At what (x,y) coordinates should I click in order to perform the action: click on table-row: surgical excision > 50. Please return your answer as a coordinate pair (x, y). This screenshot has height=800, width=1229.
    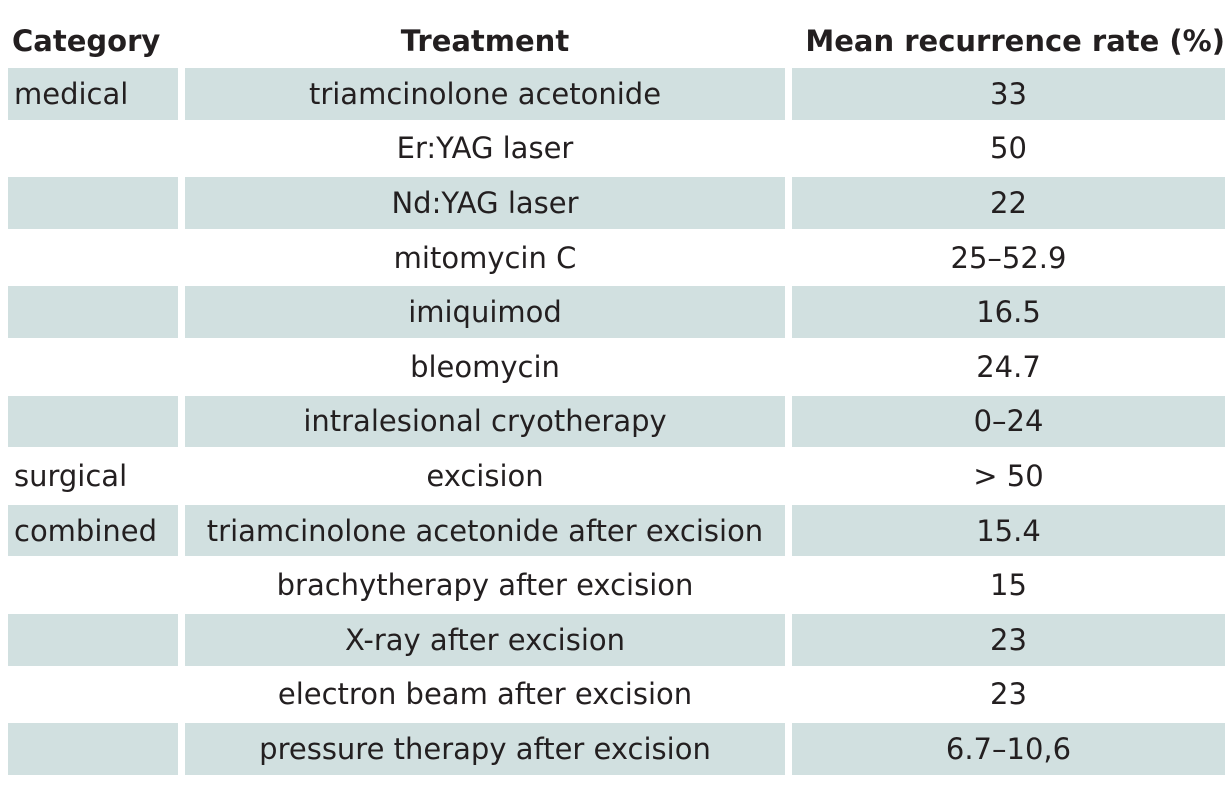
    Looking at the image, I should click on (616, 477).